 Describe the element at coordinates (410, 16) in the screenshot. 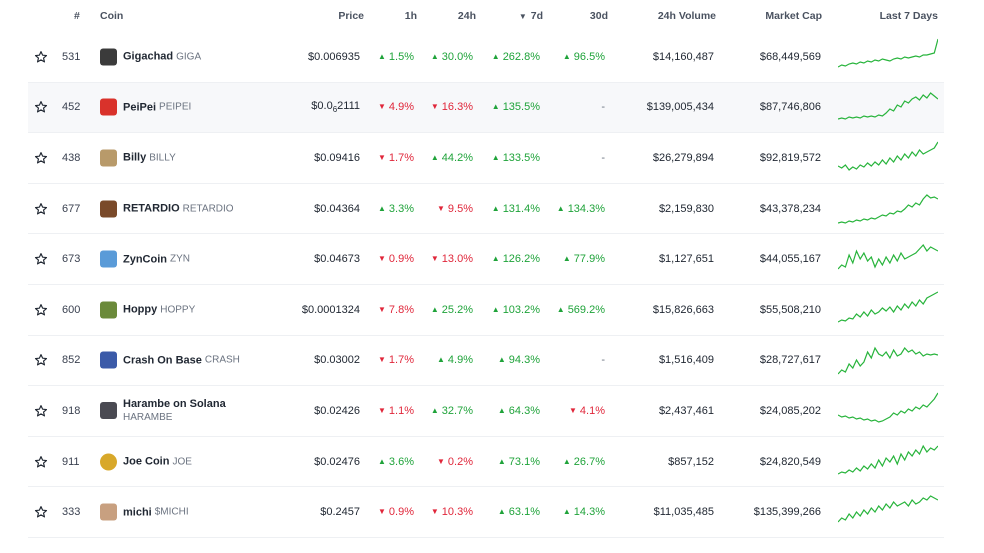

I see `header-1h: 1h` at that location.